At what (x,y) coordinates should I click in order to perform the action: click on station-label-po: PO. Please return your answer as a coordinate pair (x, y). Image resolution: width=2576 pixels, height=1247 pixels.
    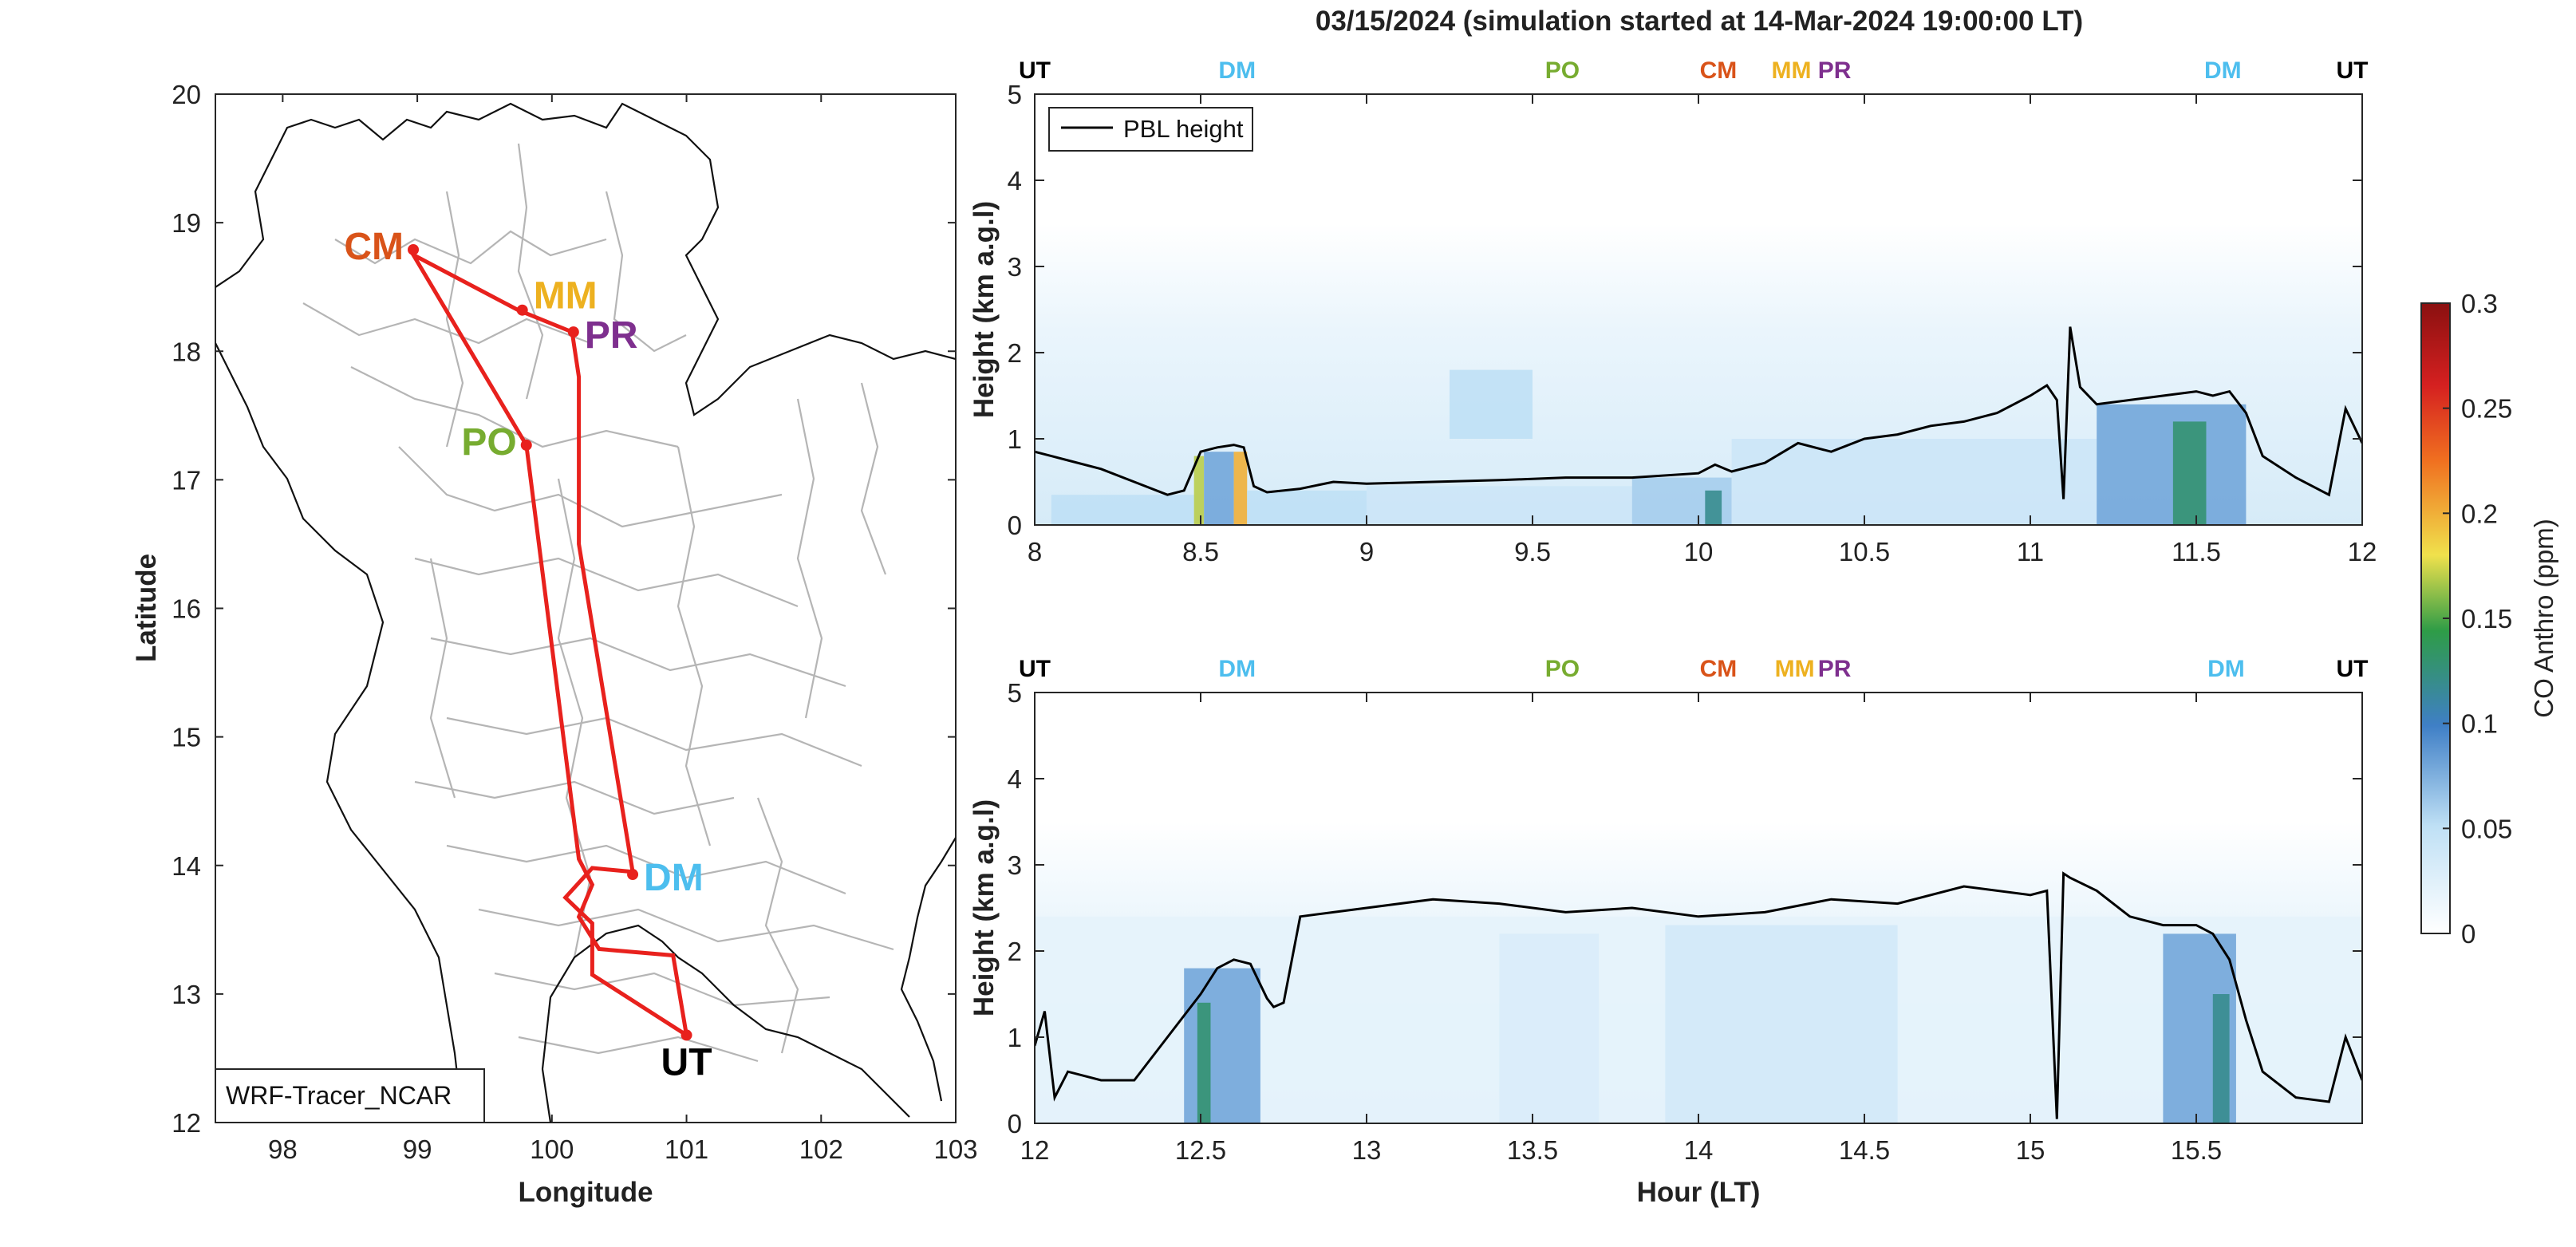
    Looking at the image, I should click on (489, 442).